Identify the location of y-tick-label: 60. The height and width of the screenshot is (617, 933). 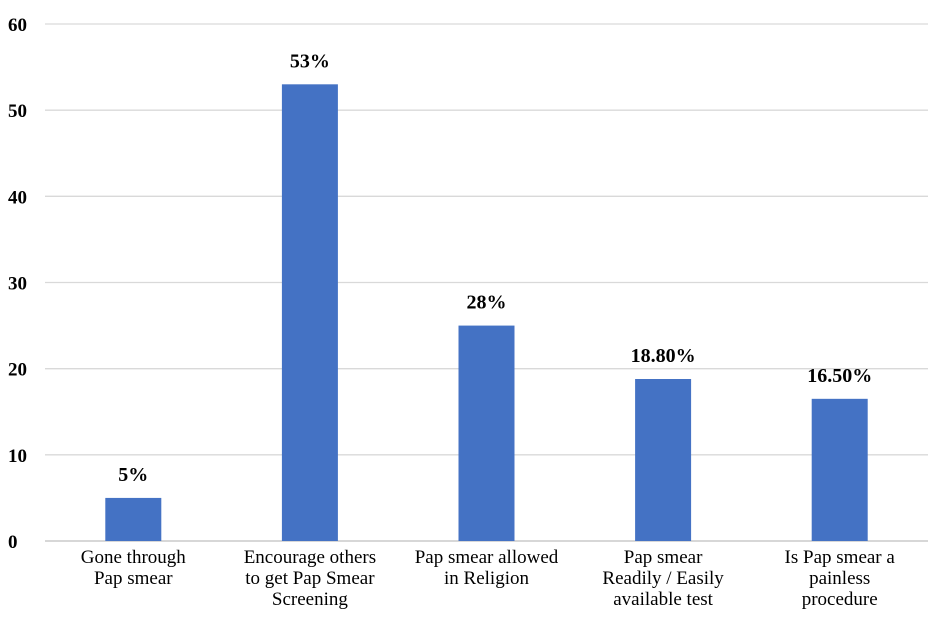
(17, 25).